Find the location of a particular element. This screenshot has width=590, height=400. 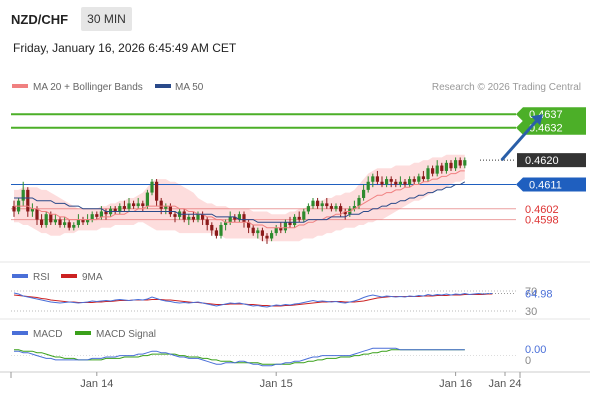

legend-label-macd-signal: MACD Signal is located at coordinates (126, 334).